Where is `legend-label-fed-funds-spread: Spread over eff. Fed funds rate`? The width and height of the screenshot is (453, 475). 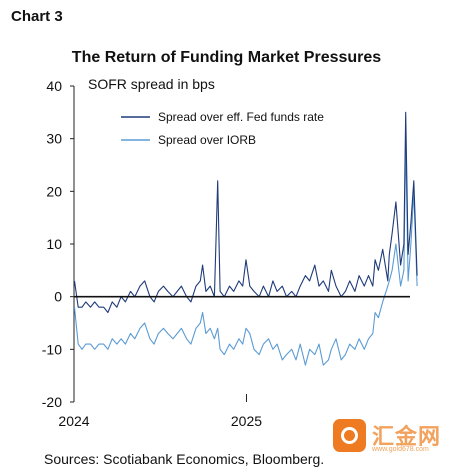 legend-label-fed-funds-spread: Spread over eff. Fed funds rate is located at coordinates (241, 117).